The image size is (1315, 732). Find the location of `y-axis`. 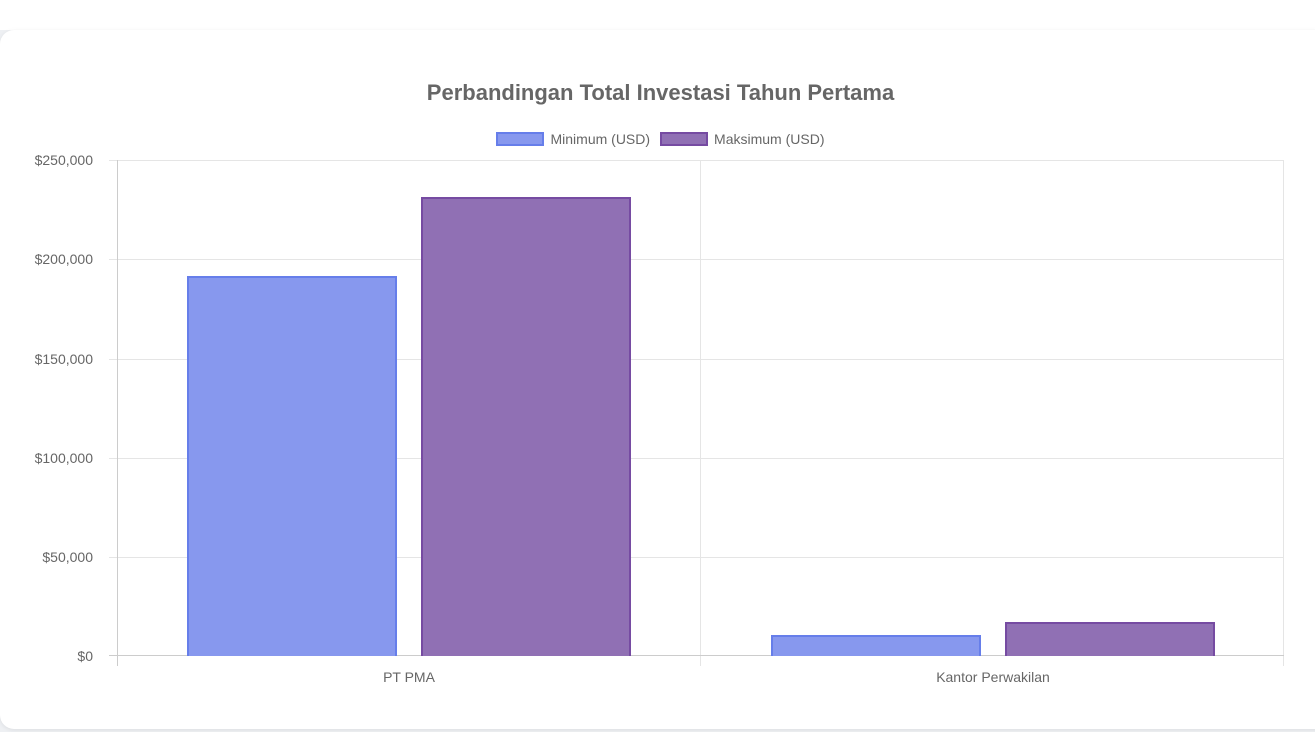

y-axis is located at coordinates (117, 413).